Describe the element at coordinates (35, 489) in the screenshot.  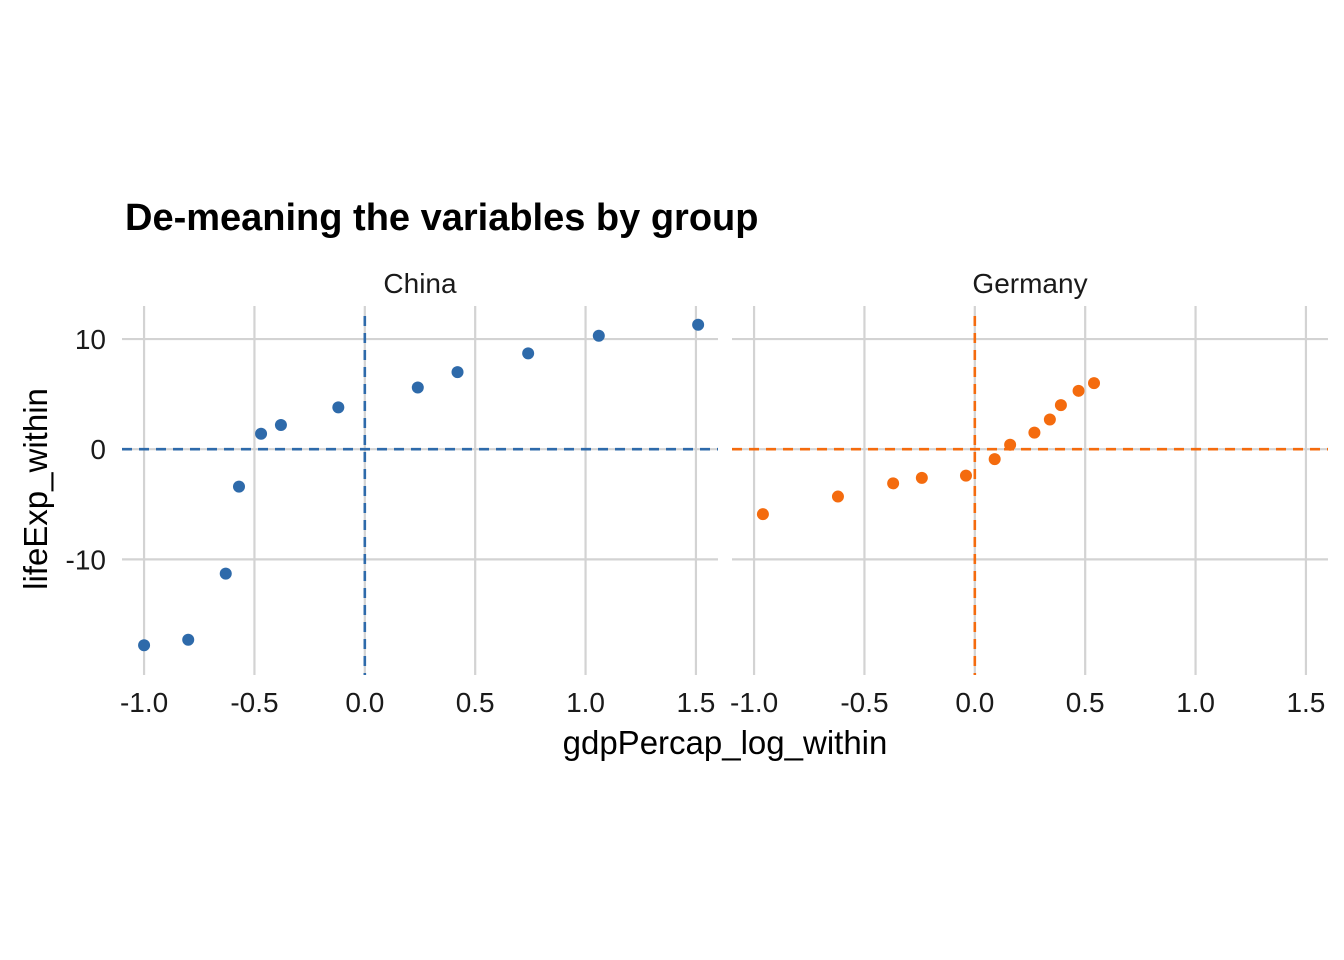
I see `y-axis-title: lifeExp_within` at that location.